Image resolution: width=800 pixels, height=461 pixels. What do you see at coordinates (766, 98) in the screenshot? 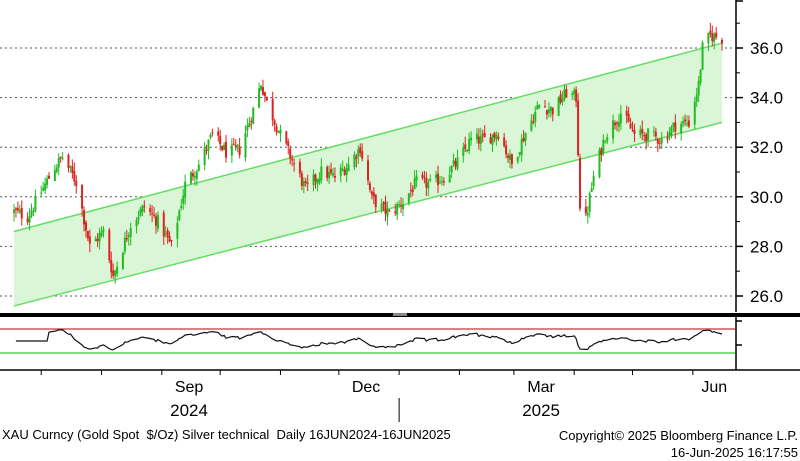
I see `price-tick-label: 34.0` at bounding box center [766, 98].